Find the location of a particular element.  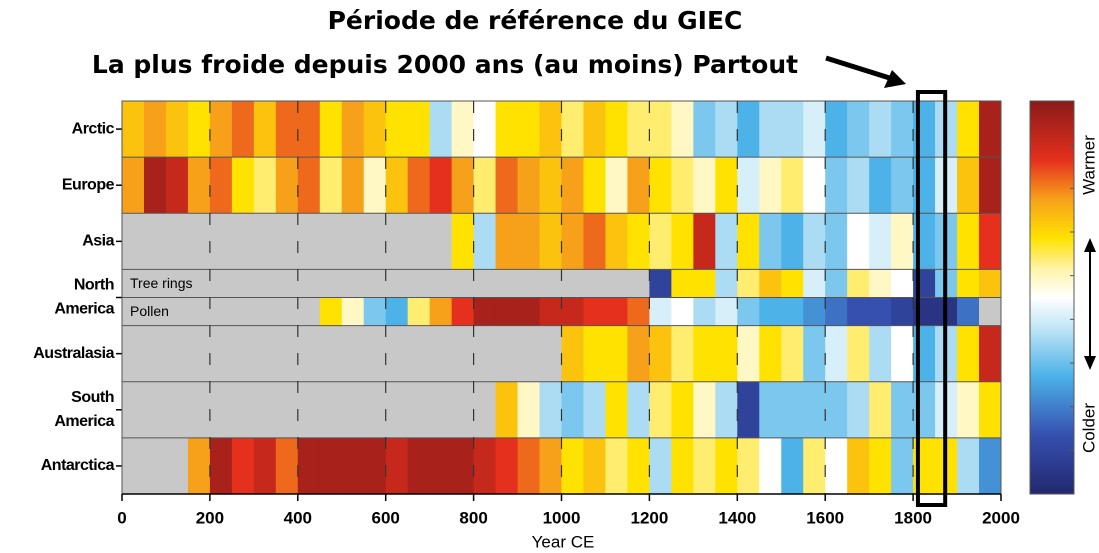

x-tick-label: 1600 is located at coordinates (825, 517).